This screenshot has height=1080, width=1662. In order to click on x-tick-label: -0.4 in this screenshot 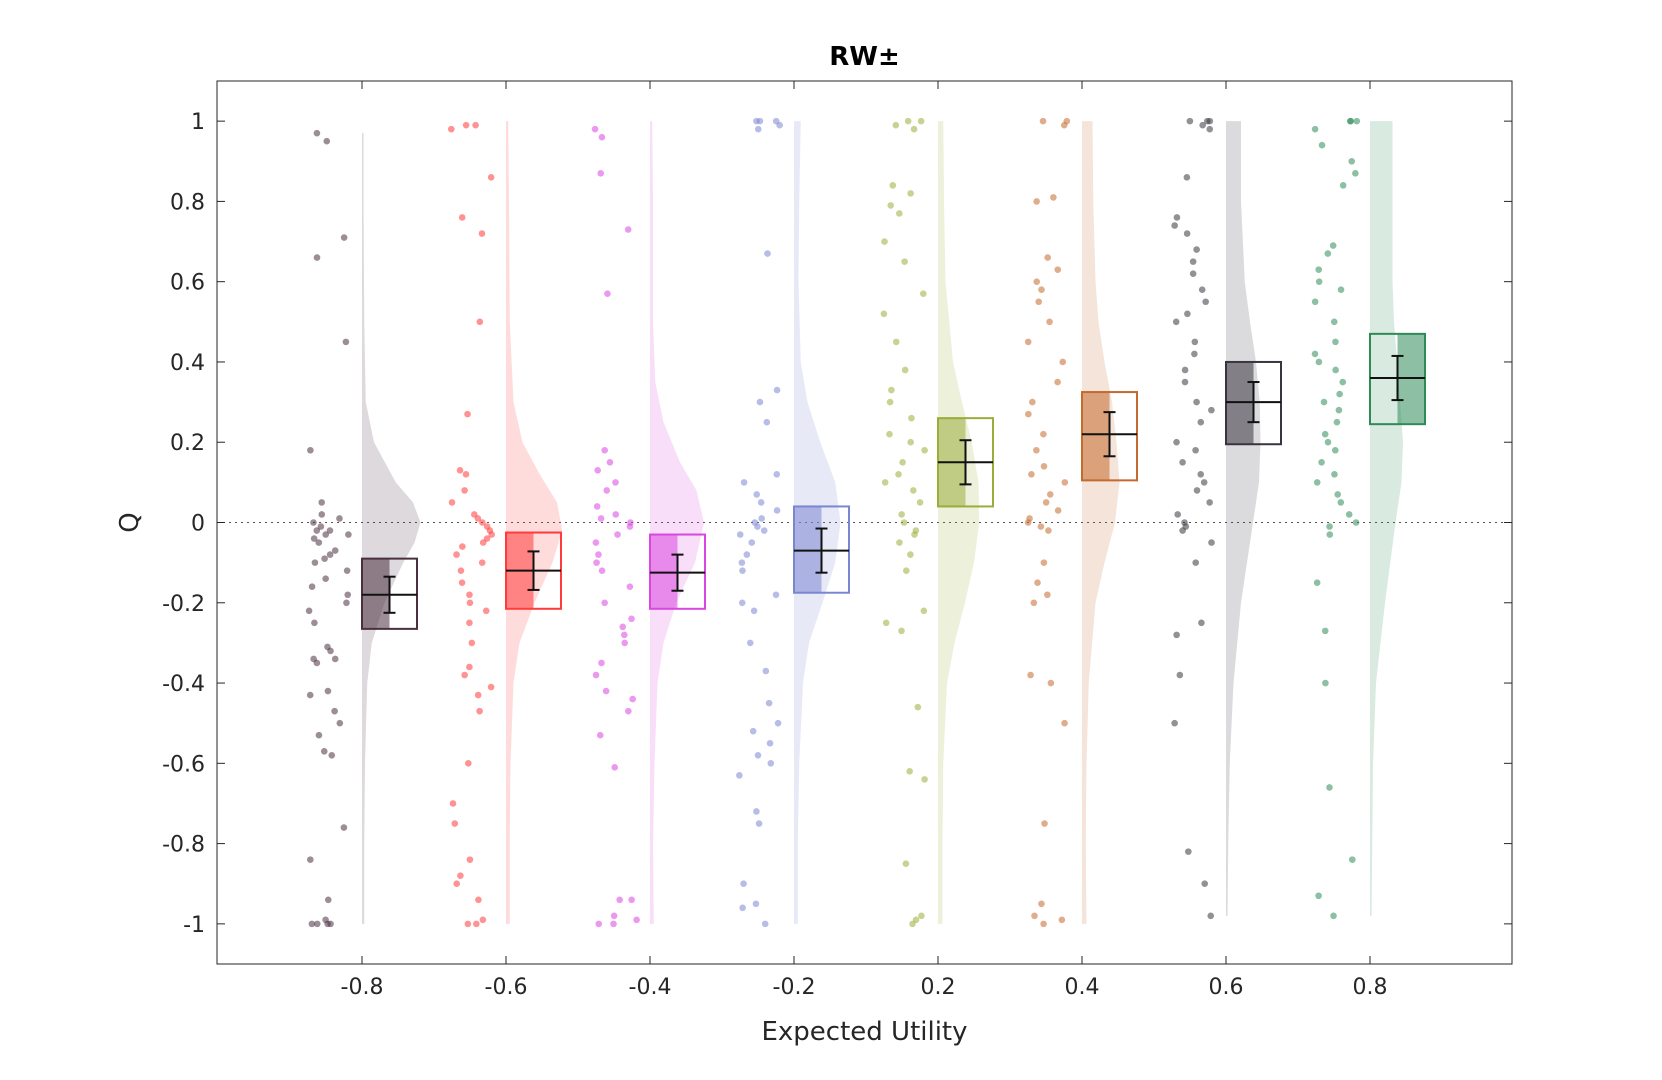, I will do `click(650, 987)`.